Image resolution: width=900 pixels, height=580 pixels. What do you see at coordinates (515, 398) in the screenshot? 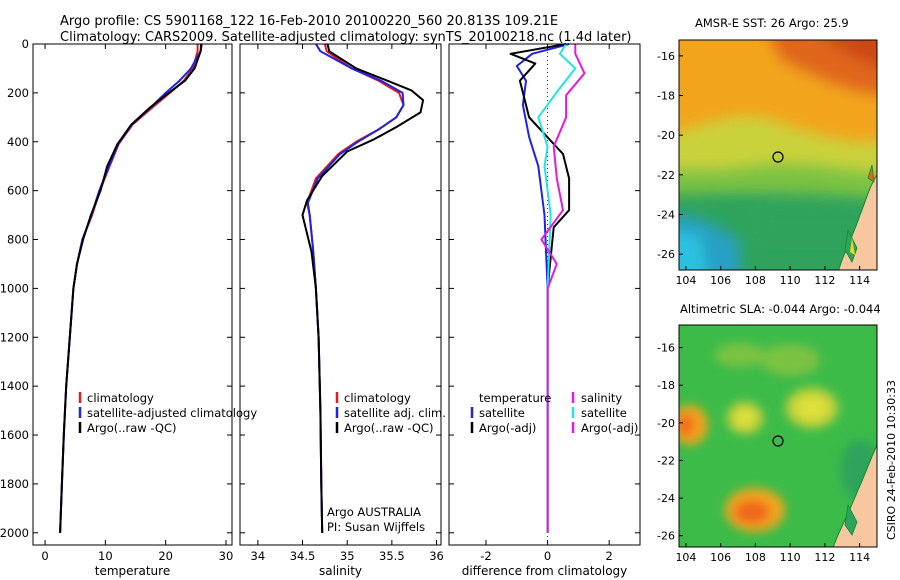
I see `legend-label: temperature` at bounding box center [515, 398].